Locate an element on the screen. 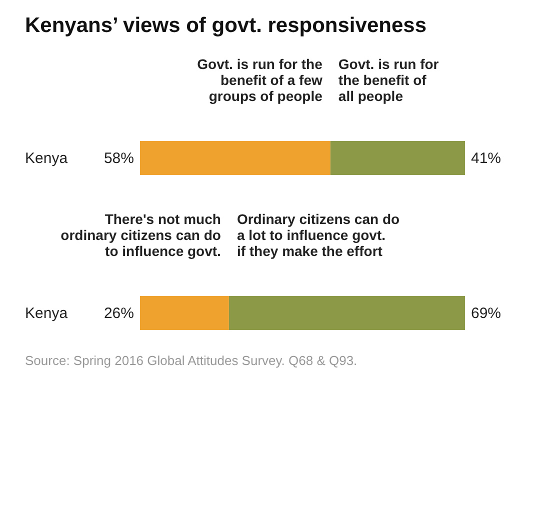 Image resolution: width=557 pixels, height=517 pixels. data-label: 41% is located at coordinates (486, 158).